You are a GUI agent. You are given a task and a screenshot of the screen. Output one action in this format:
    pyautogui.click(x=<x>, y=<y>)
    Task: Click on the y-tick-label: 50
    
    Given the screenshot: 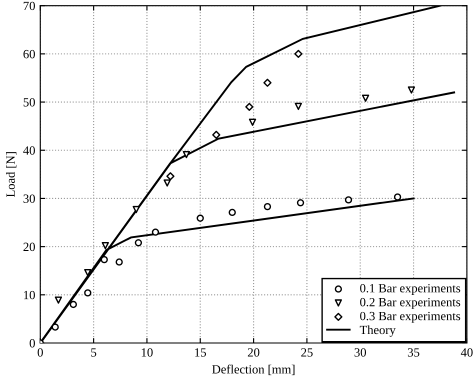 What is the action you would take?
    pyautogui.click(x=29, y=102)
    